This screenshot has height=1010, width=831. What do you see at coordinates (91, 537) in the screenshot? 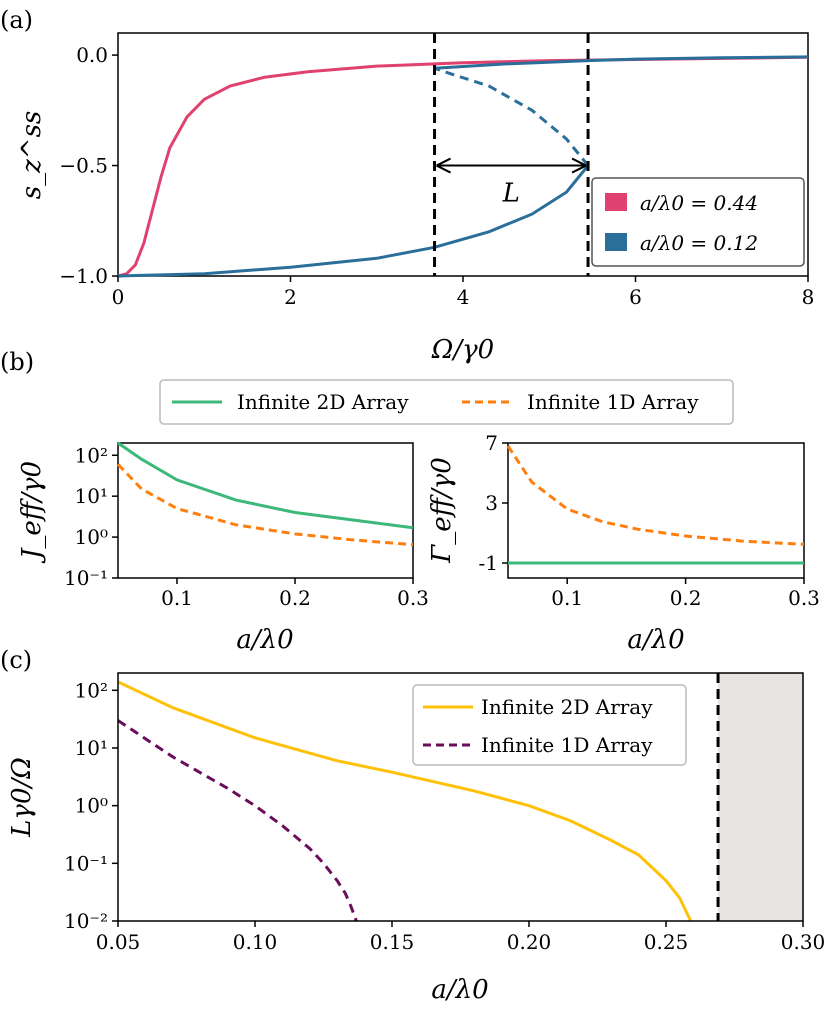
I see `panel-b-left-ytick-label: 10⁰` at bounding box center [91, 537].